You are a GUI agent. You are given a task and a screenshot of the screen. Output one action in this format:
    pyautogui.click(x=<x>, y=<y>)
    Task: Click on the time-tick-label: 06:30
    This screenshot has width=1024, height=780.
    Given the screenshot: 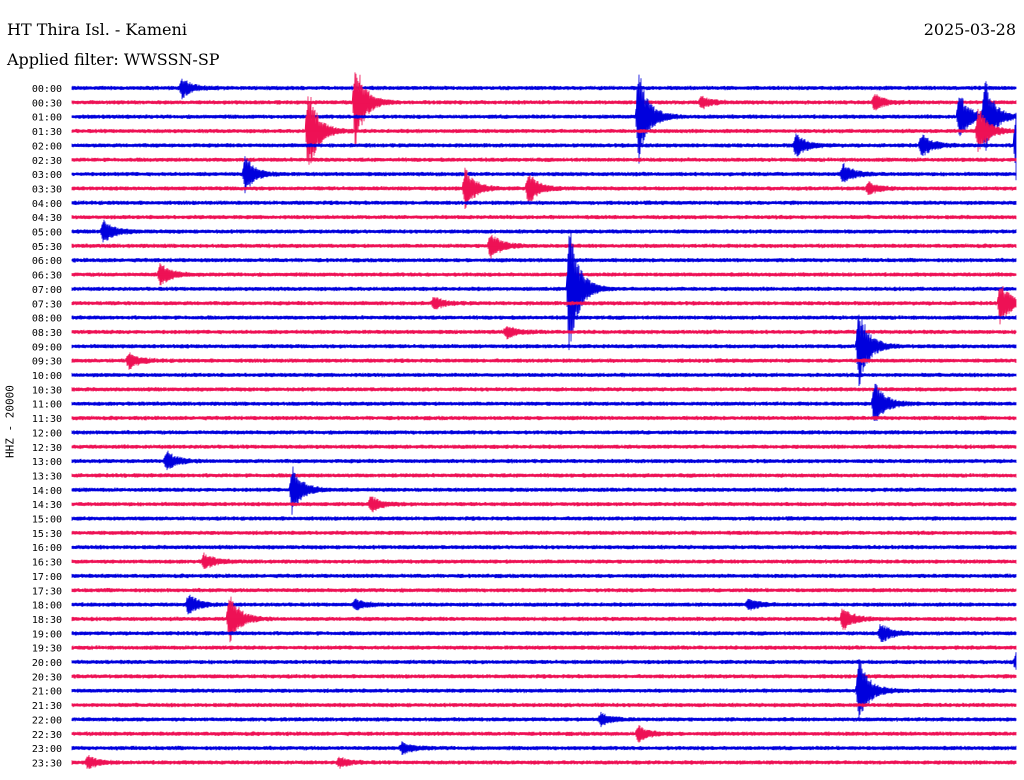 What is the action you would take?
    pyautogui.click(x=47, y=276)
    